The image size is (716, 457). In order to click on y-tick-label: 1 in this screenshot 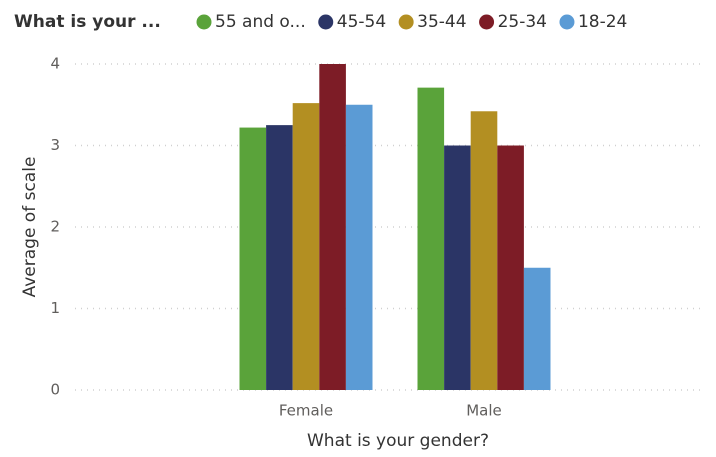, I will do `click(55, 308)`.